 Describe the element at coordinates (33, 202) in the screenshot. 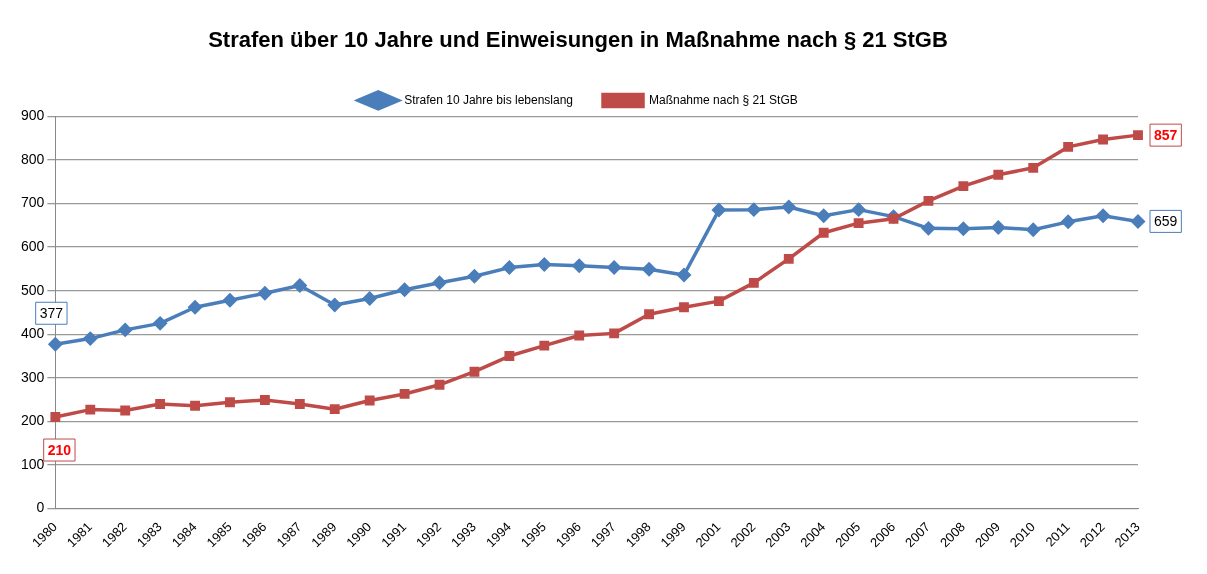

I see `y-tick-label: 700` at that location.